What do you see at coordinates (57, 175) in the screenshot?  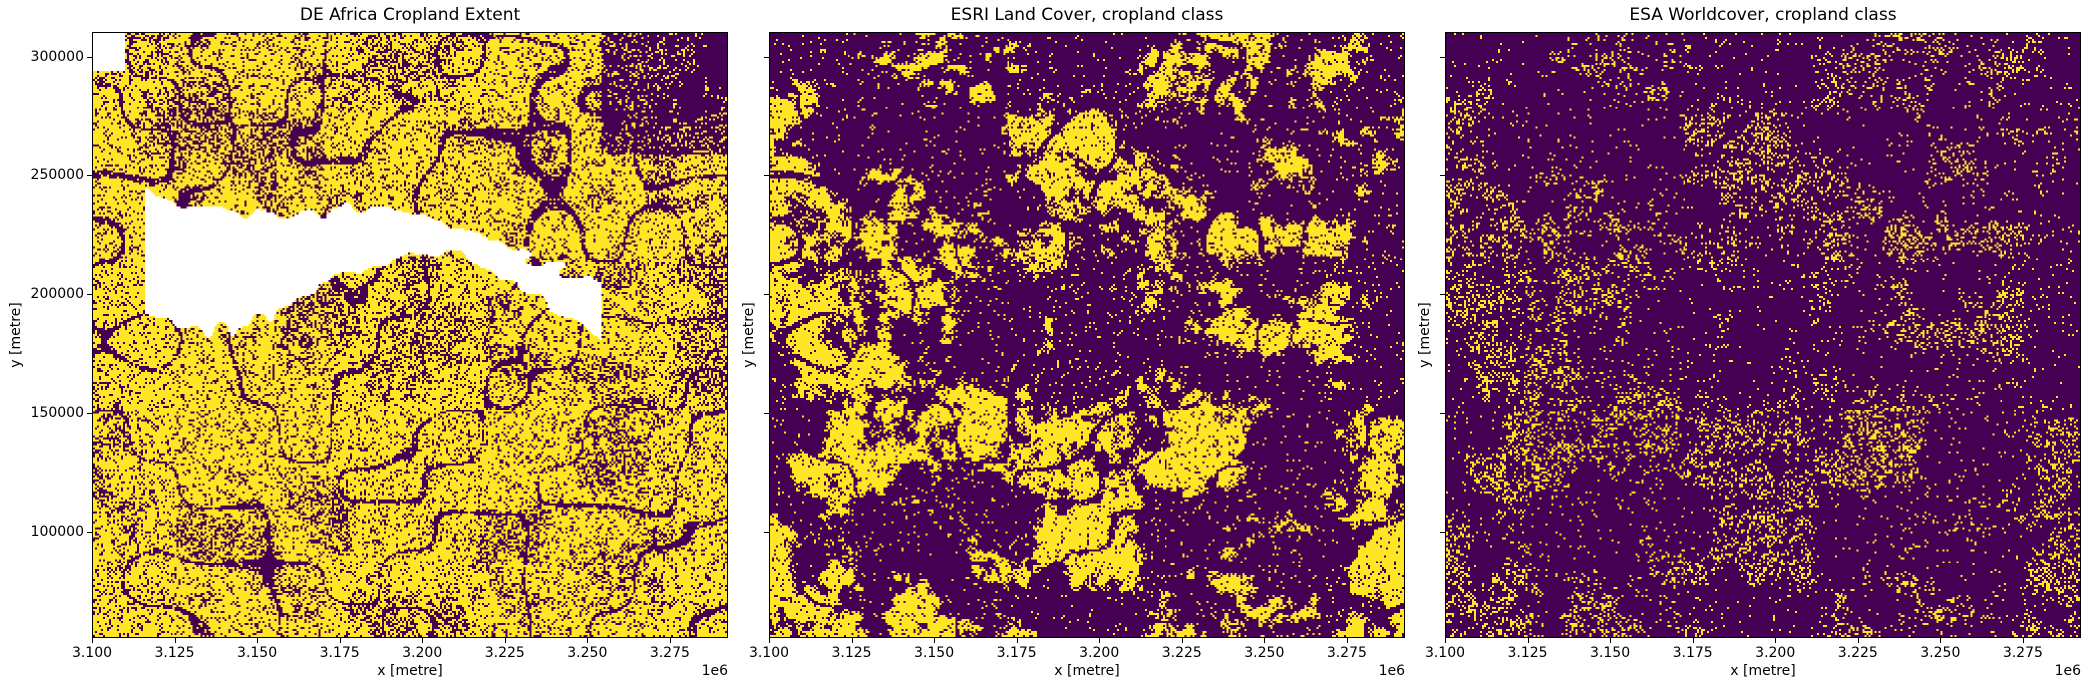 I see `y-tick-label: 250000` at bounding box center [57, 175].